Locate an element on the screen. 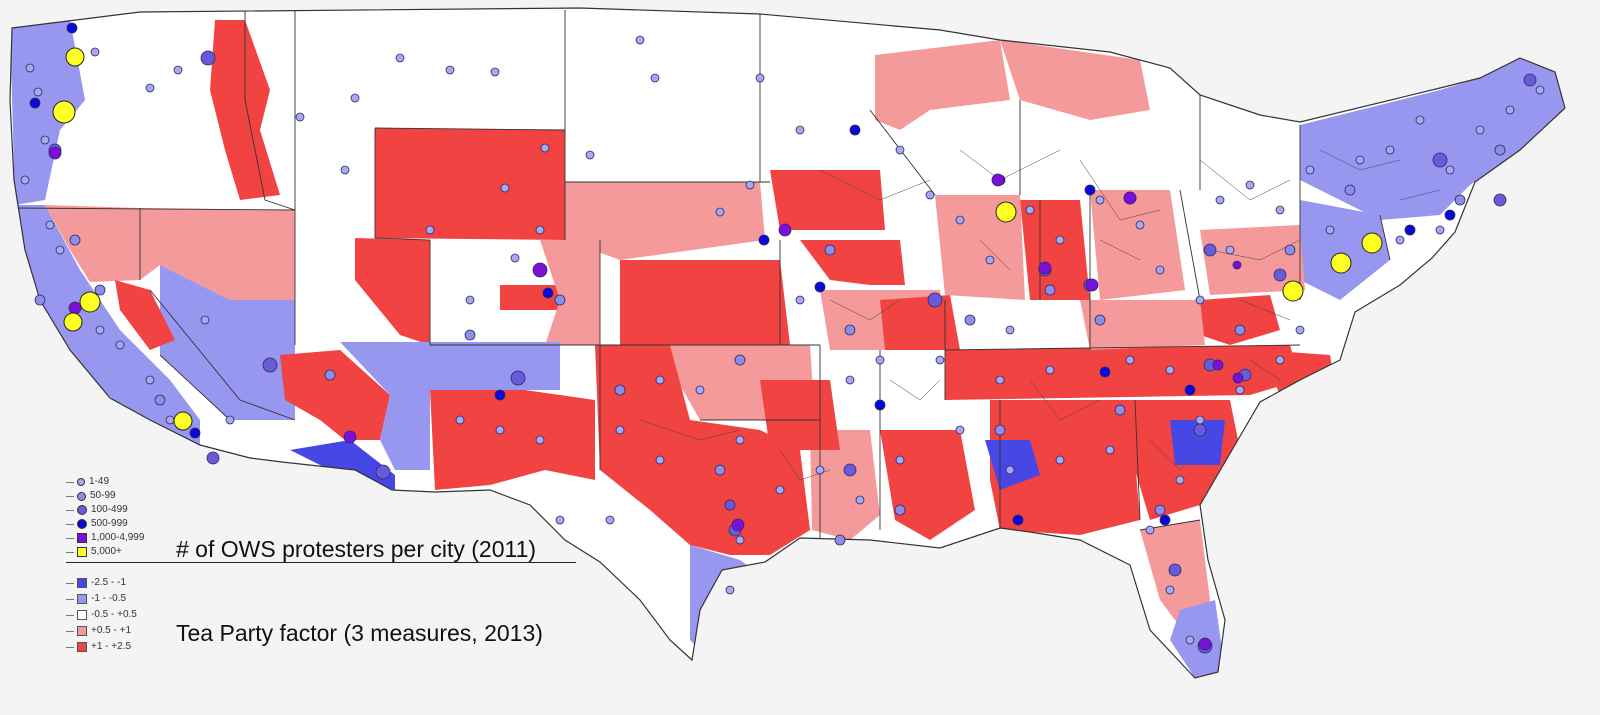 Image resolution: width=1600 pixels, height=715 pixels. legend-label: 5,000+ is located at coordinates (106, 551).